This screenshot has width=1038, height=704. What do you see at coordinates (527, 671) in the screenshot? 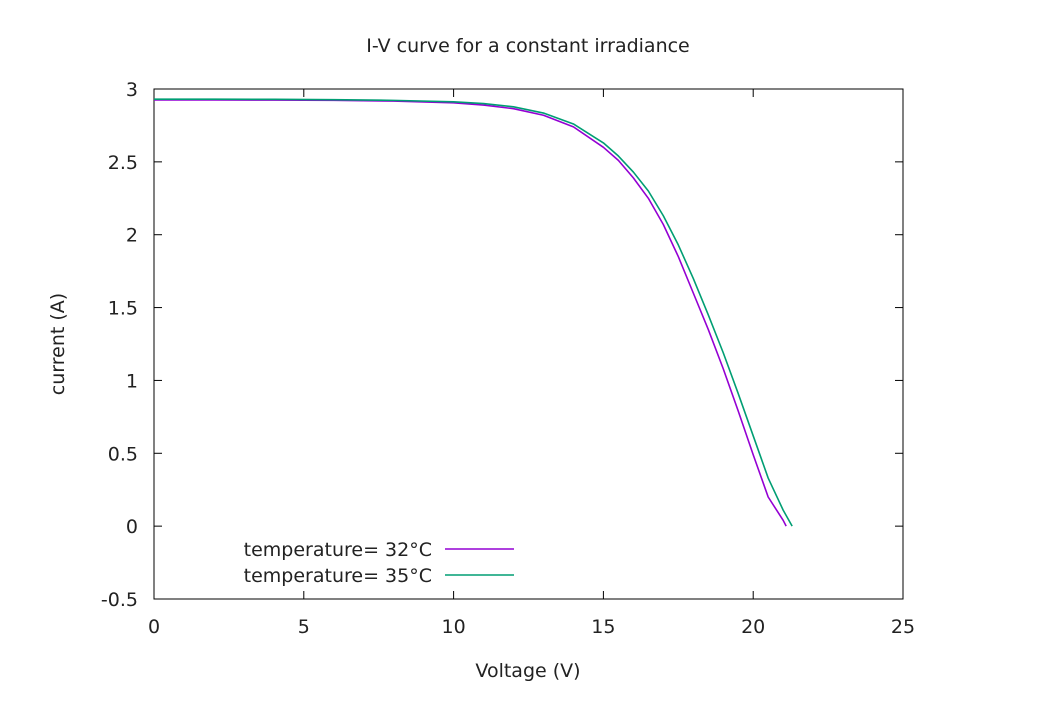
I see `x-axis-label: Voltage (V)` at bounding box center [527, 671].